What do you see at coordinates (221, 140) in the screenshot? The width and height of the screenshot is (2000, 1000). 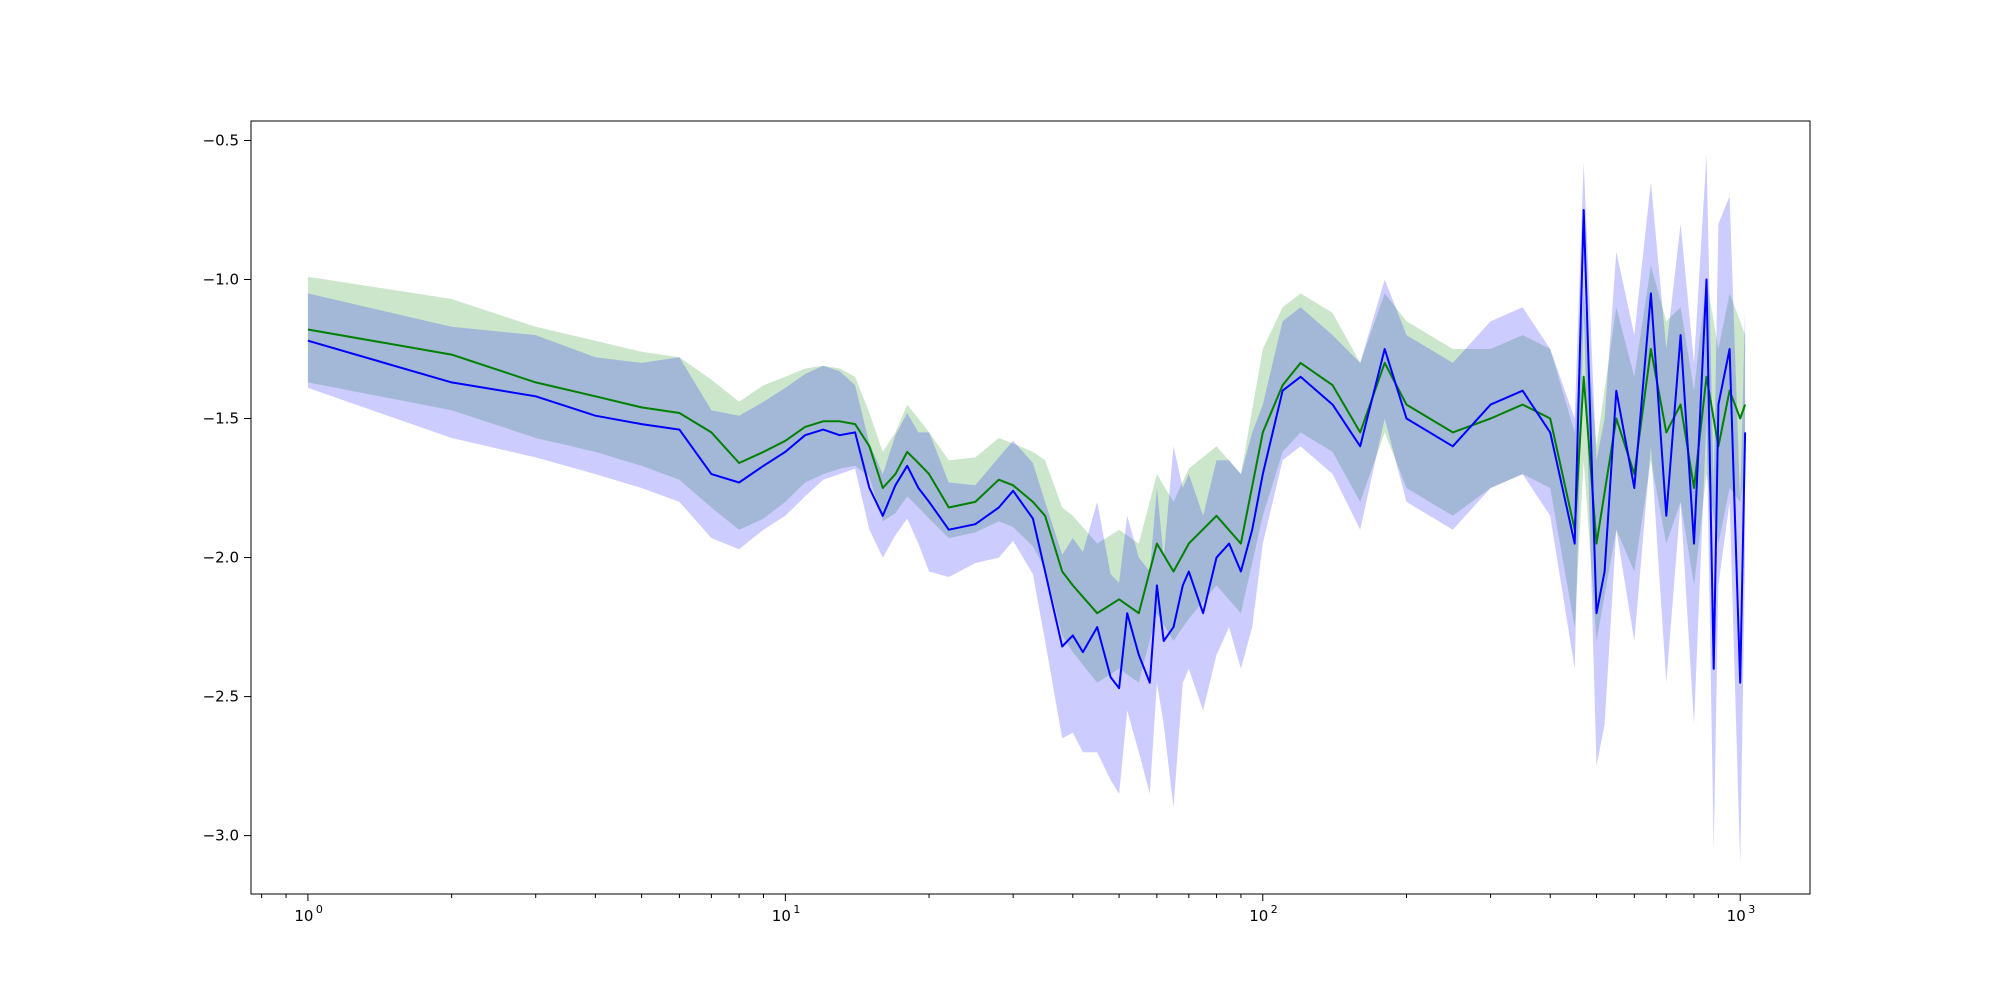 I see `y-tick-label: −0.5` at bounding box center [221, 140].